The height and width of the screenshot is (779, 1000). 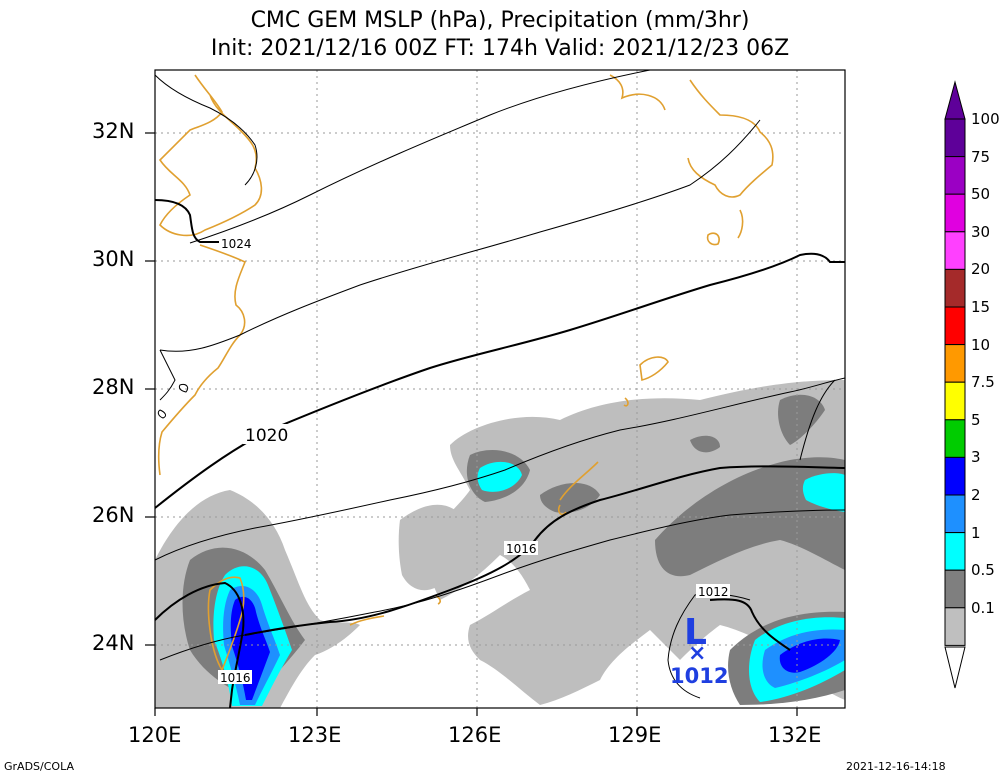 I want to click on isobar-label-1016-south: 1016, so click(x=235, y=678).